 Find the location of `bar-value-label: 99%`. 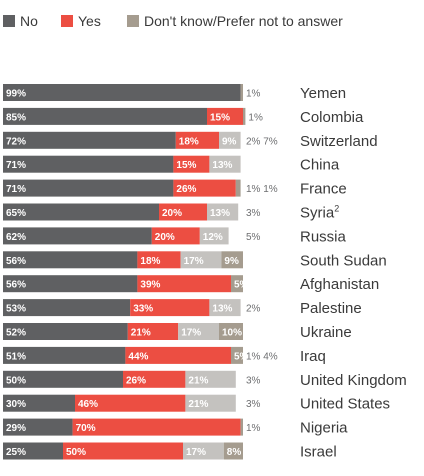

bar-value-label: 99% is located at coordinates (16, 94).